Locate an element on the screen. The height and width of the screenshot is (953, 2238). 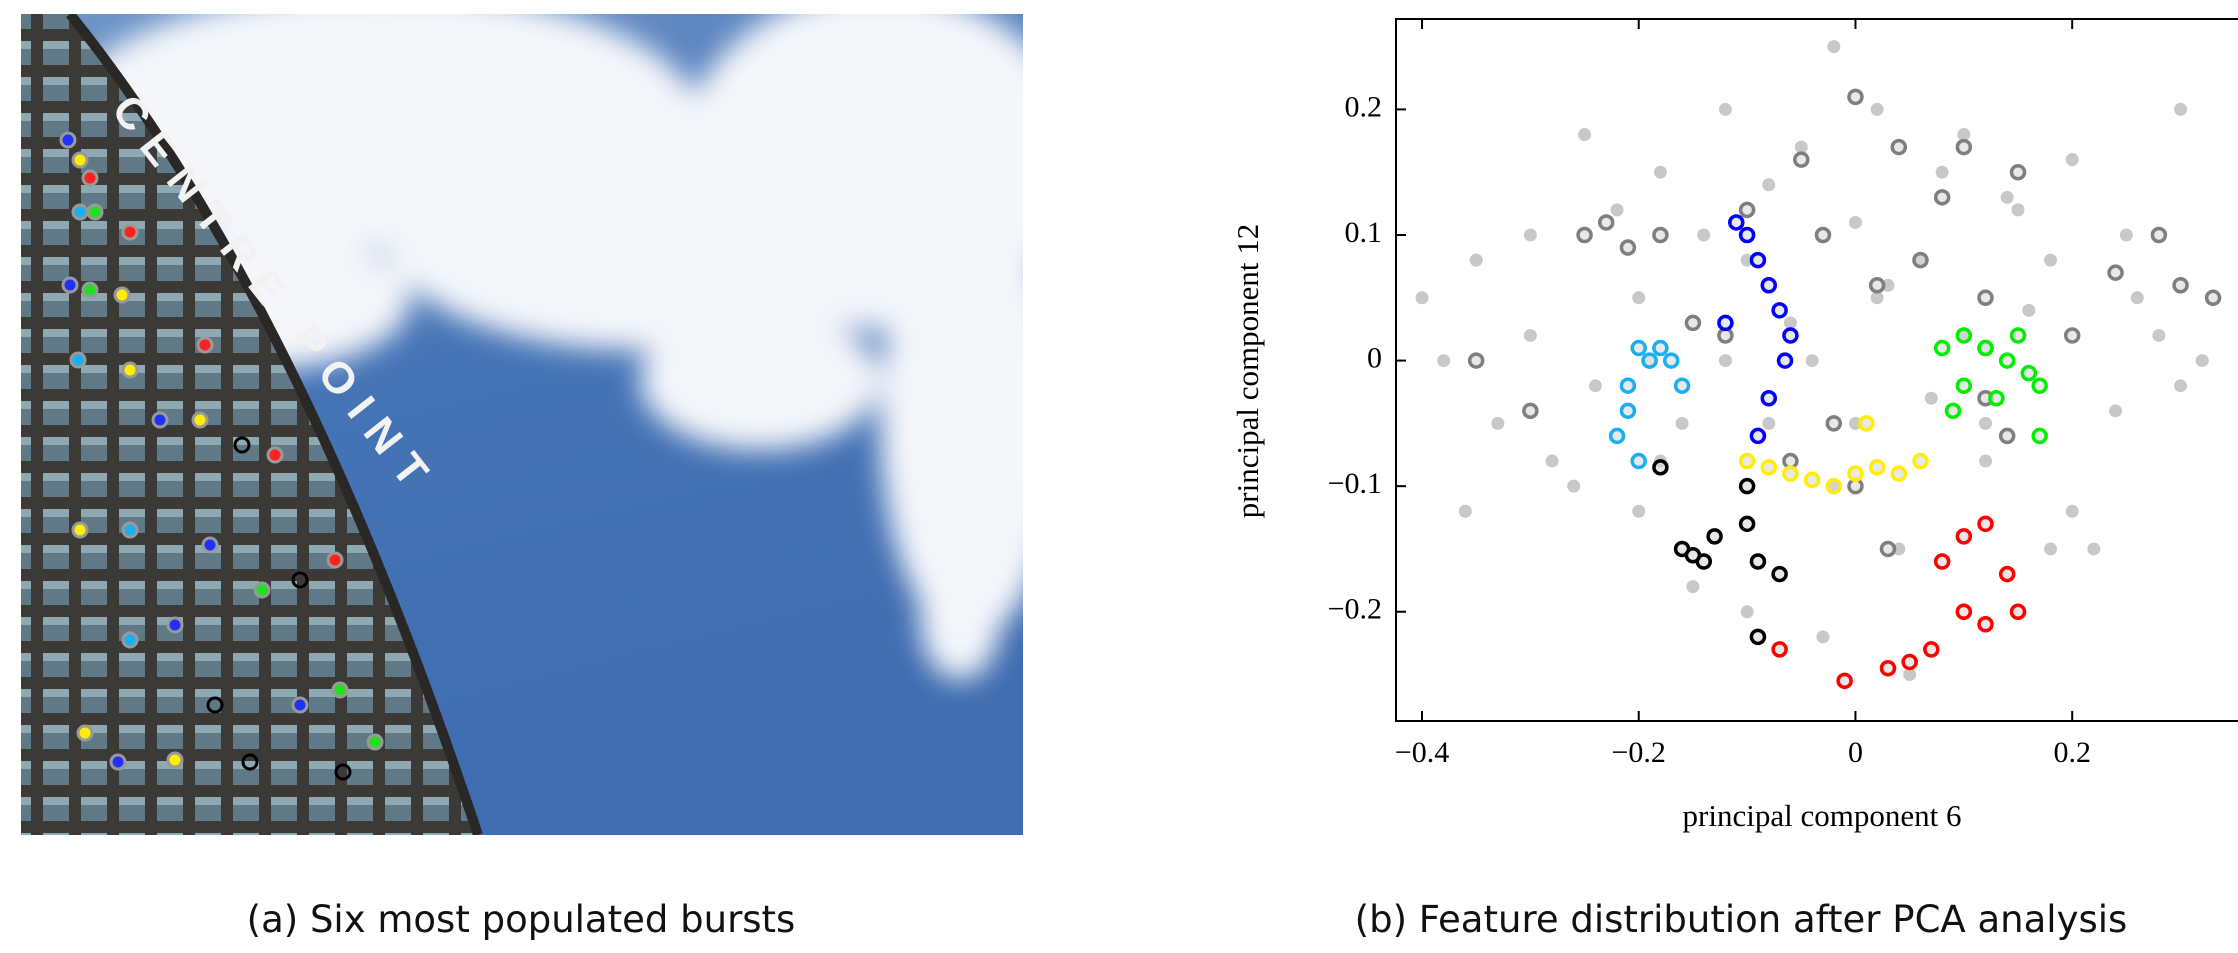
x-tick-label: −0.2 is located at coordinates (1639, 752).